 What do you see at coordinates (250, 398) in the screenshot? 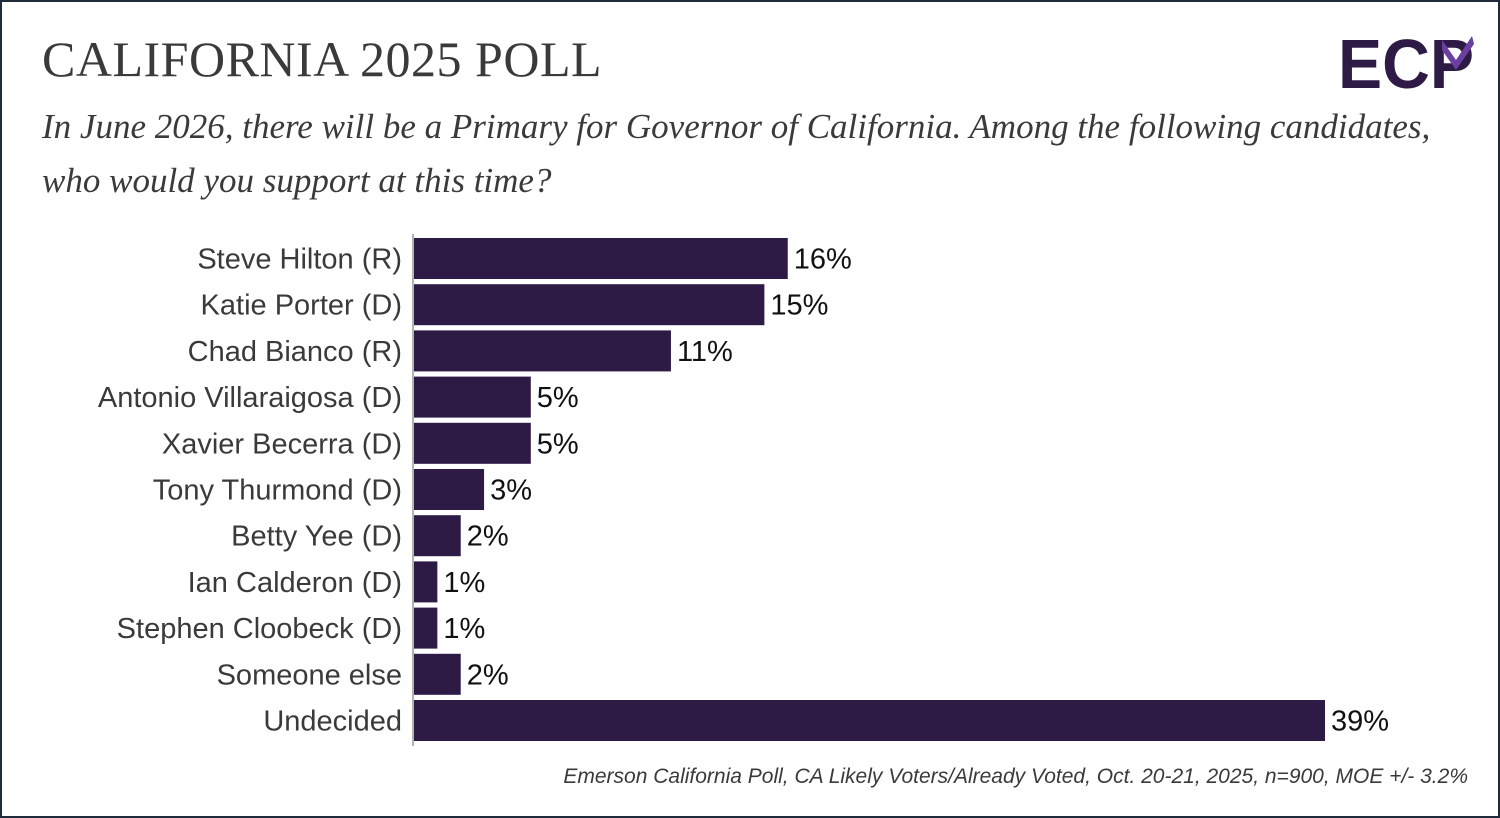
I see `category-label-3: Antonio Villaraigosa (D)` at bounding box center [250, 398].